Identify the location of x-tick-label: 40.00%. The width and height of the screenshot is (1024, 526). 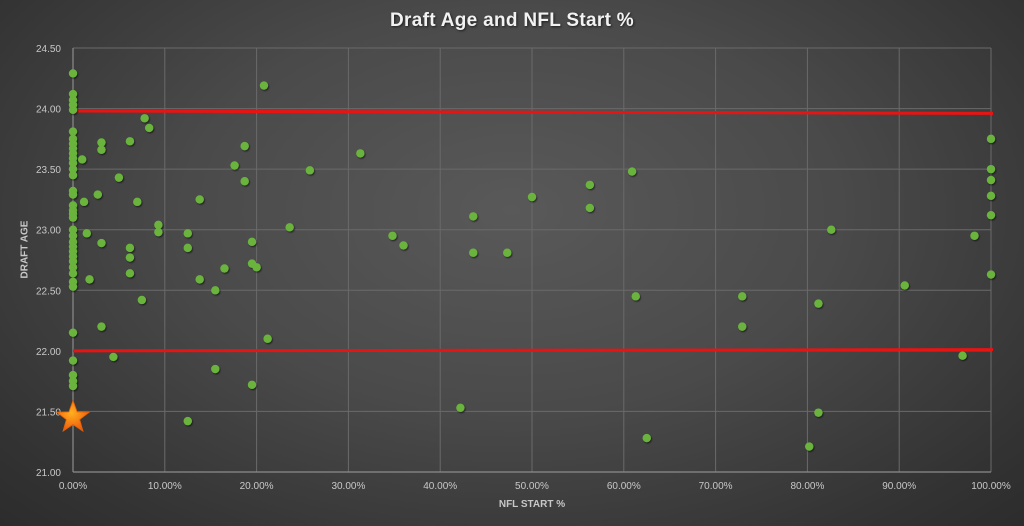
(440, 486).